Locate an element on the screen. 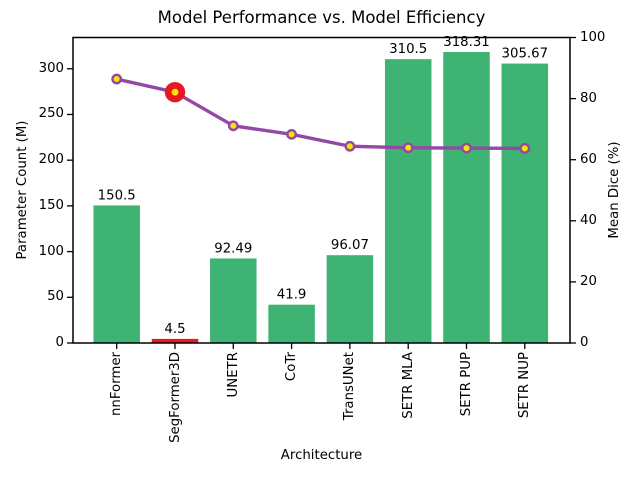  chart-title: Model Performance vs. Model Efficiency is located at coordinates (321, 17).